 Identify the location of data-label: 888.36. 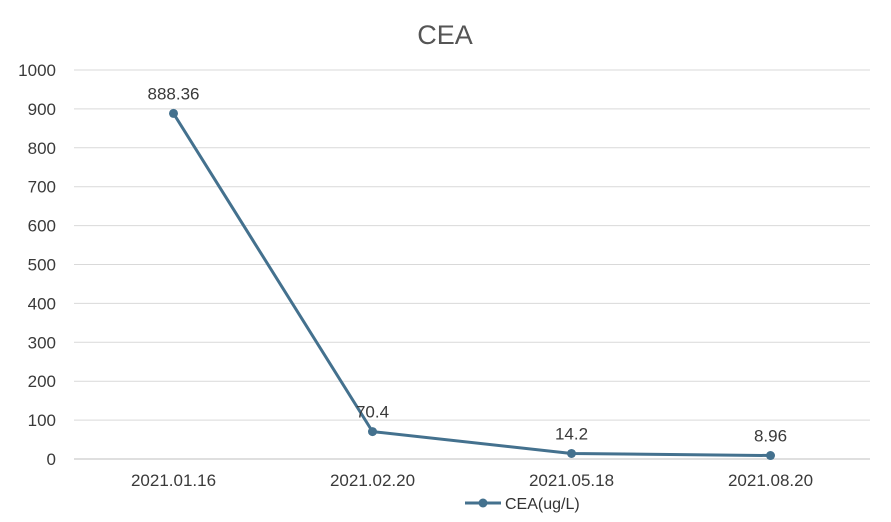
(174, 93).